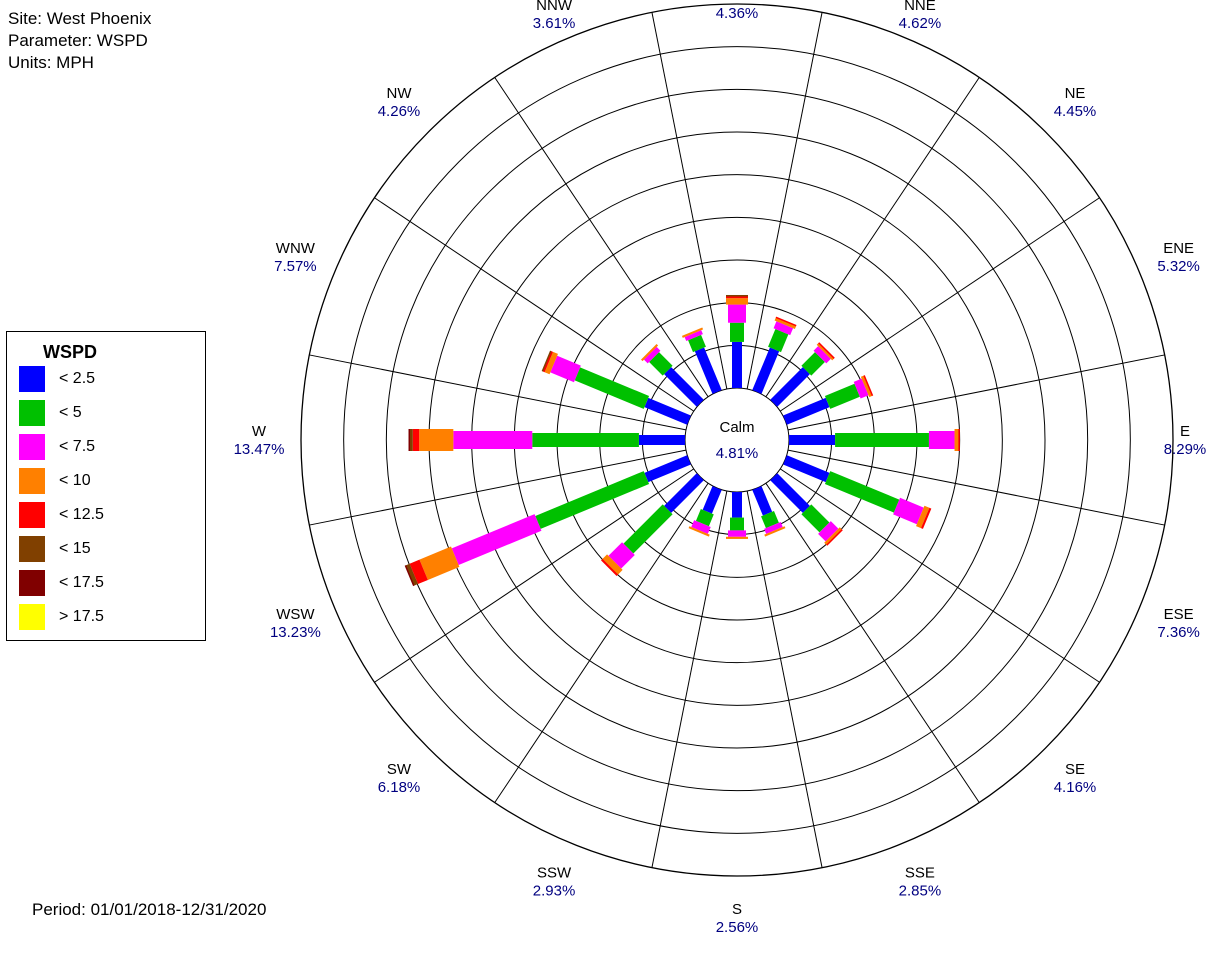 The image size is (1215, 954). I want to click on direction-bar-WNW, so click(616, 387).